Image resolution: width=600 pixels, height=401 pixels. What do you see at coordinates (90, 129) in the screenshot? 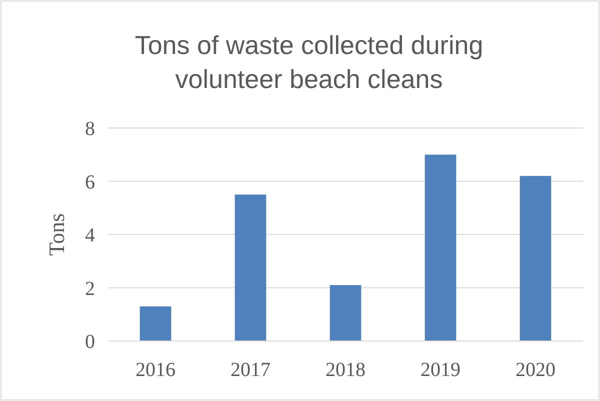
I see `y-tick-label: 8` at bounding box center [90, 129].